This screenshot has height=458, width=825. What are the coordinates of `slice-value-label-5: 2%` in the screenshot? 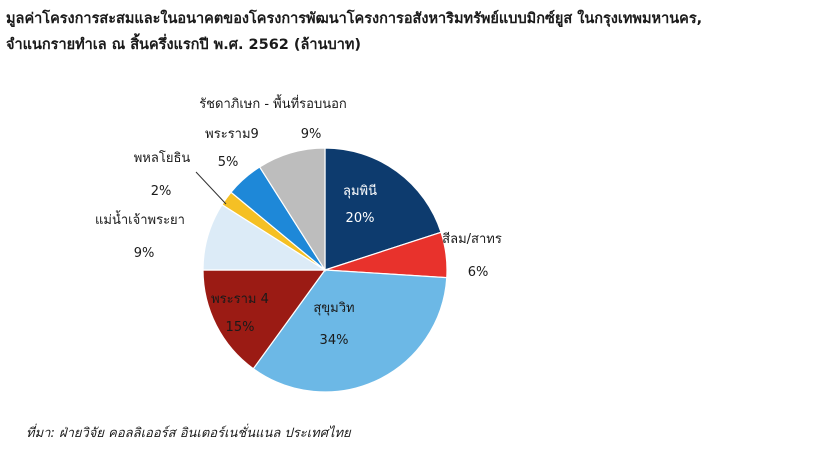 It's located at (161, 191).